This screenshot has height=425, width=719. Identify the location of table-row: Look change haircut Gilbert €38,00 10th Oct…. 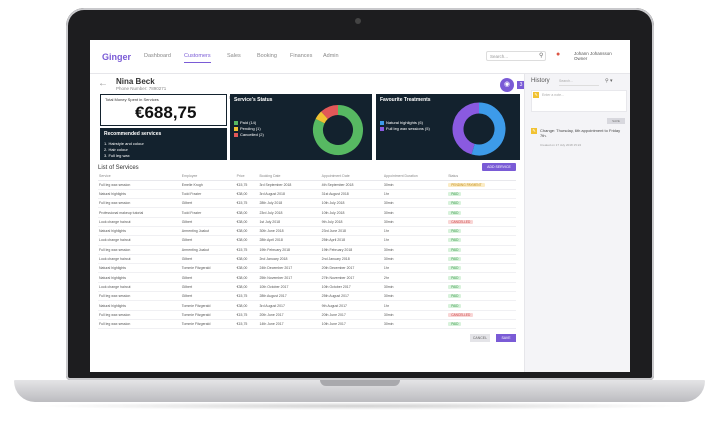
(307, 287).